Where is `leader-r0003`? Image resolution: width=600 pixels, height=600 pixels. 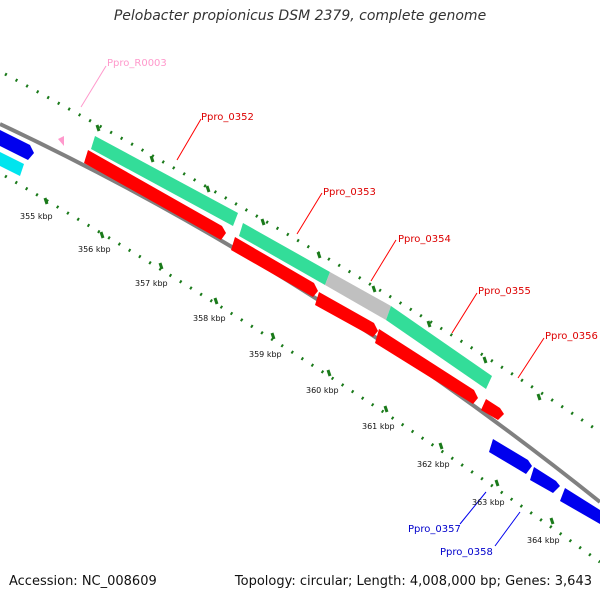 leader-r0003 is located at coordinates (93, 86).